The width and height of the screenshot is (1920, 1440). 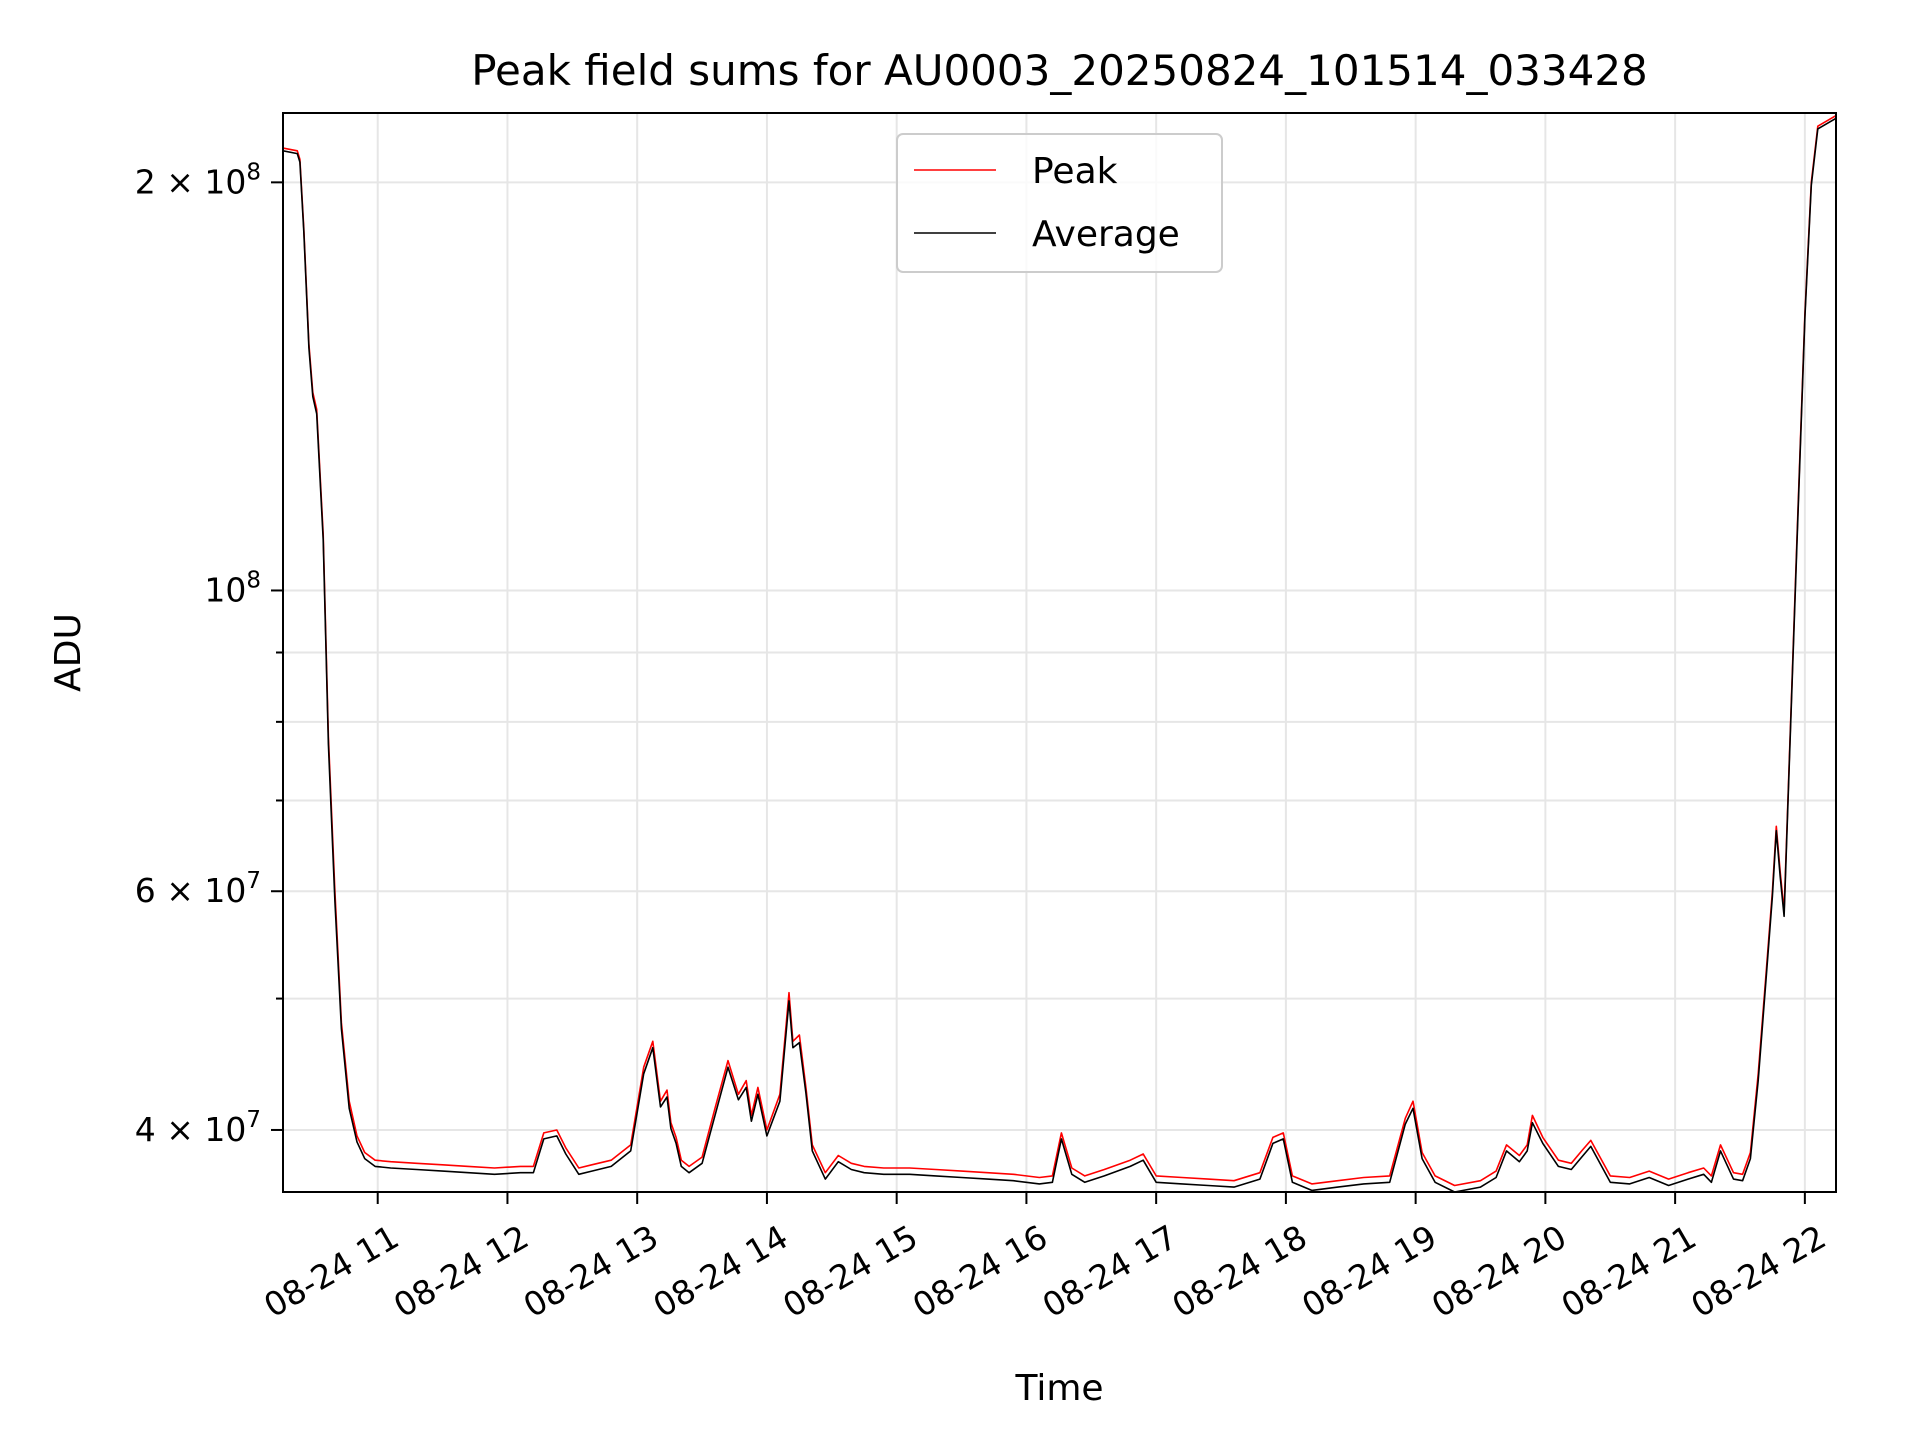 I want to click on y-tick-label: 2 × 108, so click(x=198, y=180).